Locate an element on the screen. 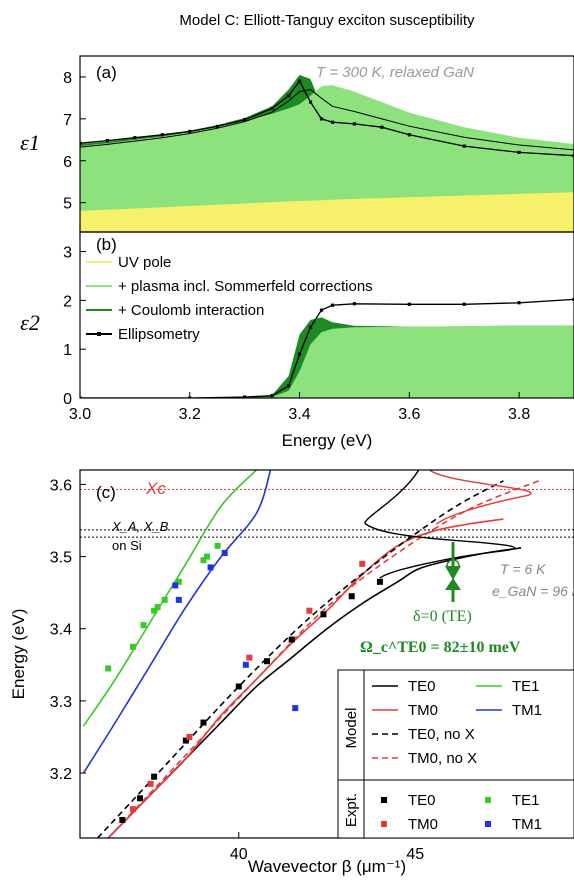 The height and width of the screenshot is (883, 574). panel-c-xlabel: Wavevector β (μm⁻¹) is located at coordinates (327, 866).